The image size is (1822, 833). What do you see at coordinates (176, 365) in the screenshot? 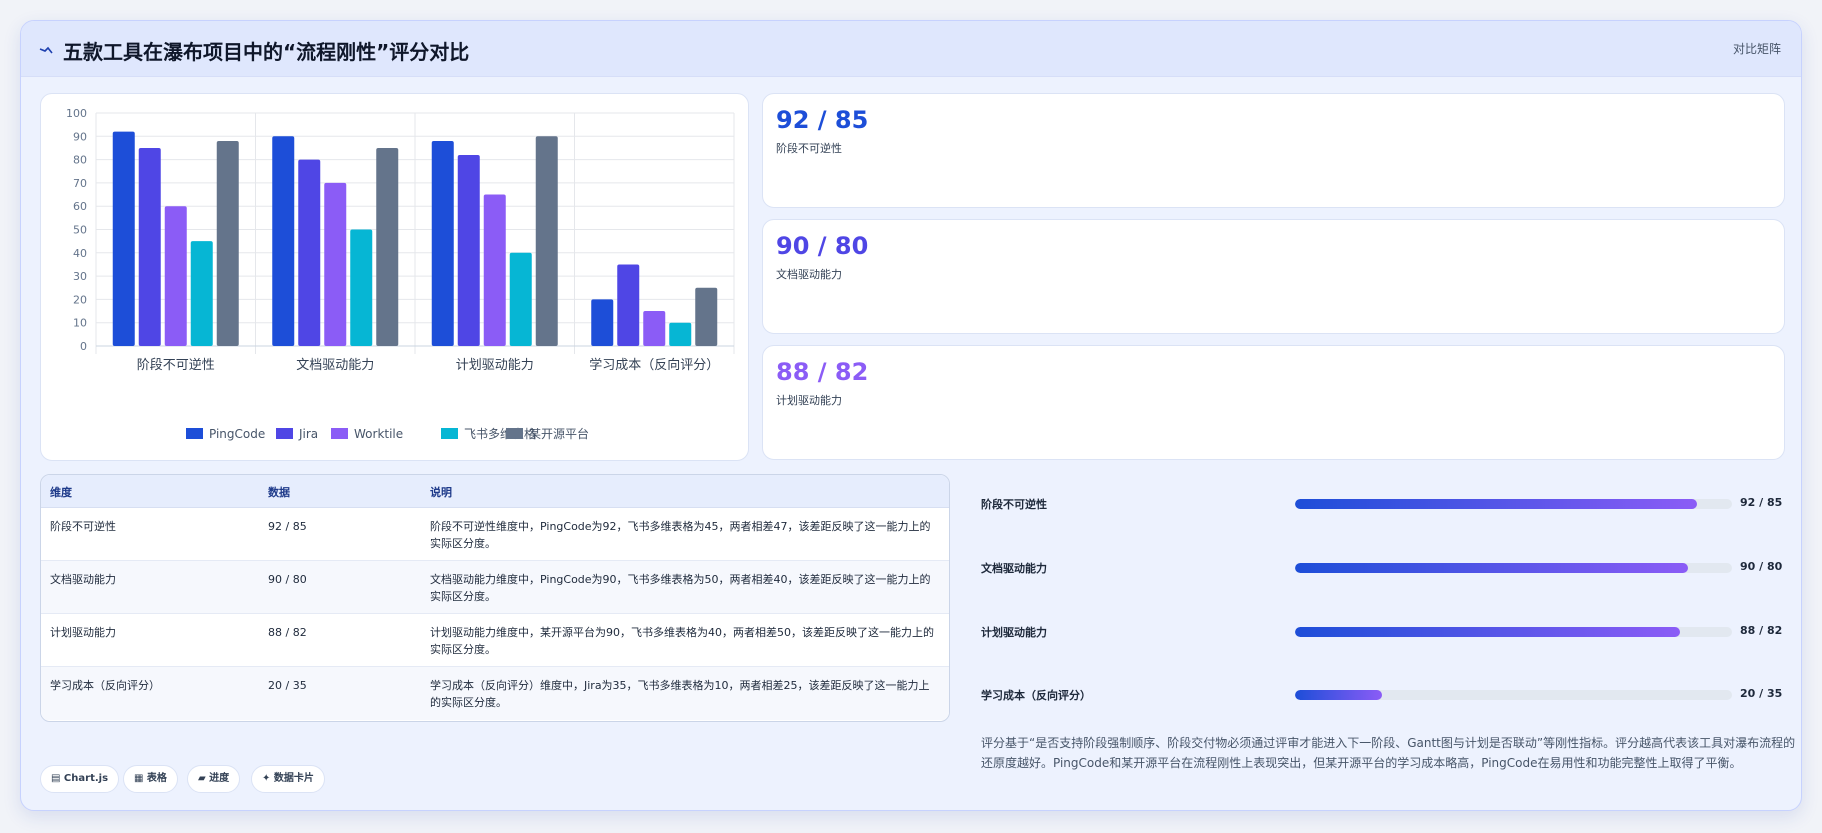
I see `x-tick-label: 阶段不可逆性` at bounding box center [176, 365].